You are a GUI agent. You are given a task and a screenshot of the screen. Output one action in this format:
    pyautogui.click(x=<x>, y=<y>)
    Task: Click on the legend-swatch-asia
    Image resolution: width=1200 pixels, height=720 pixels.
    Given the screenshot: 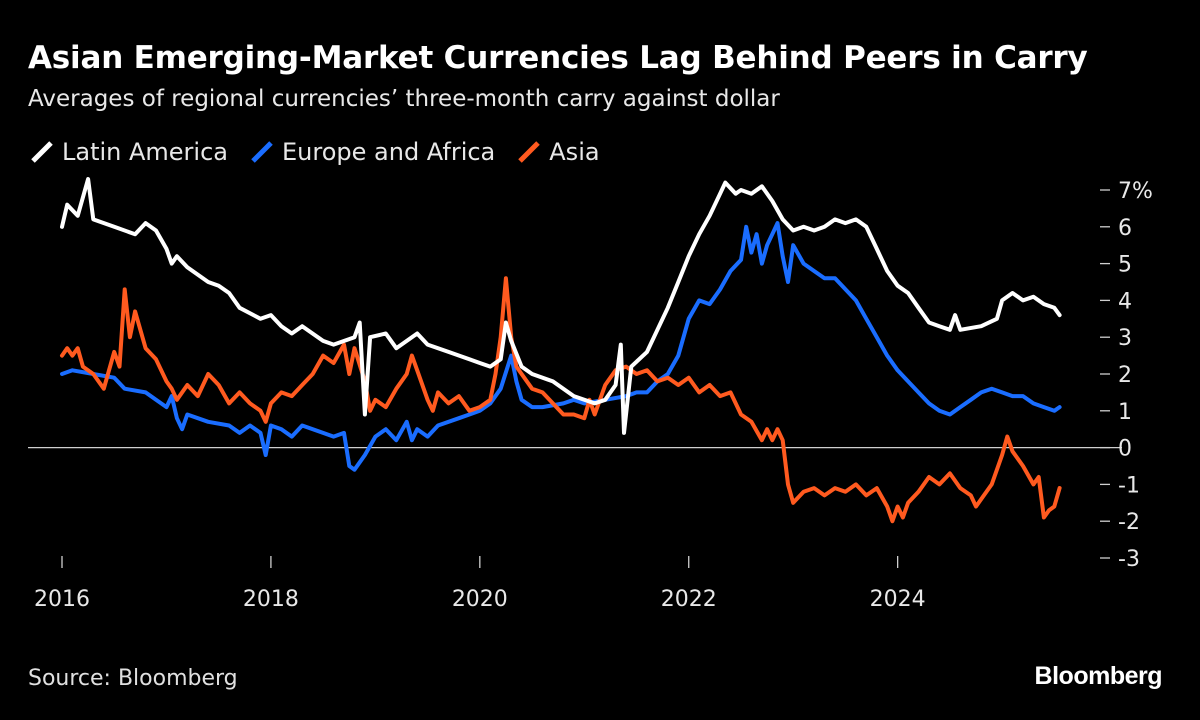 What is the action you would take?
    pyautogui.click(x=529, y=152)
    